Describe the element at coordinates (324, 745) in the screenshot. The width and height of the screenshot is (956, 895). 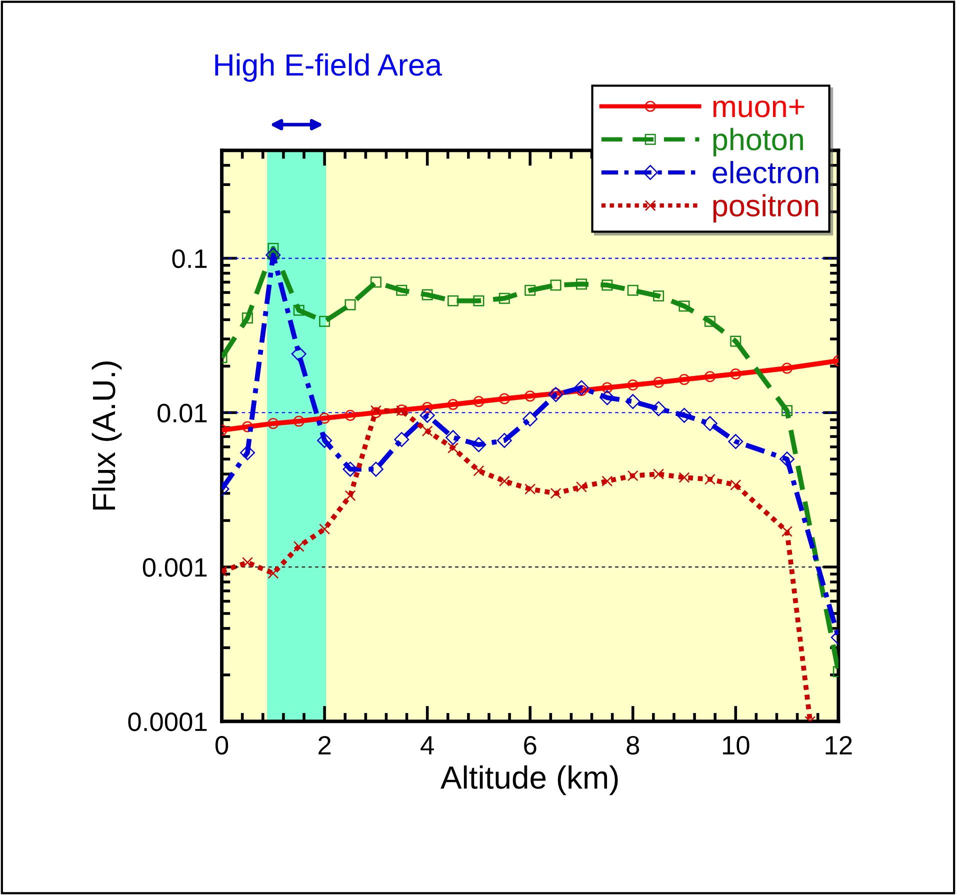
I see `x-tick-label: 2` at that location.